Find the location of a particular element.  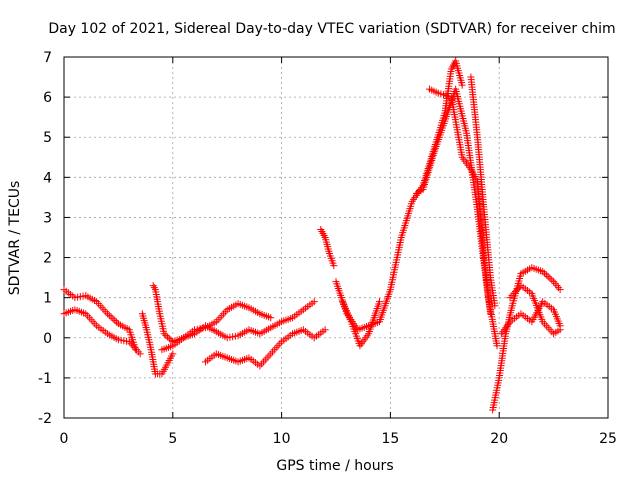

y-tick-label: 0 is located at coordinates (47, 339).